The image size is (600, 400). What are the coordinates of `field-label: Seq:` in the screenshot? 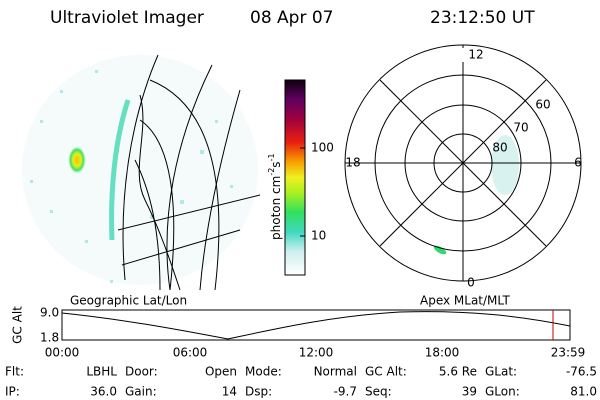 It's located at (378, 392).